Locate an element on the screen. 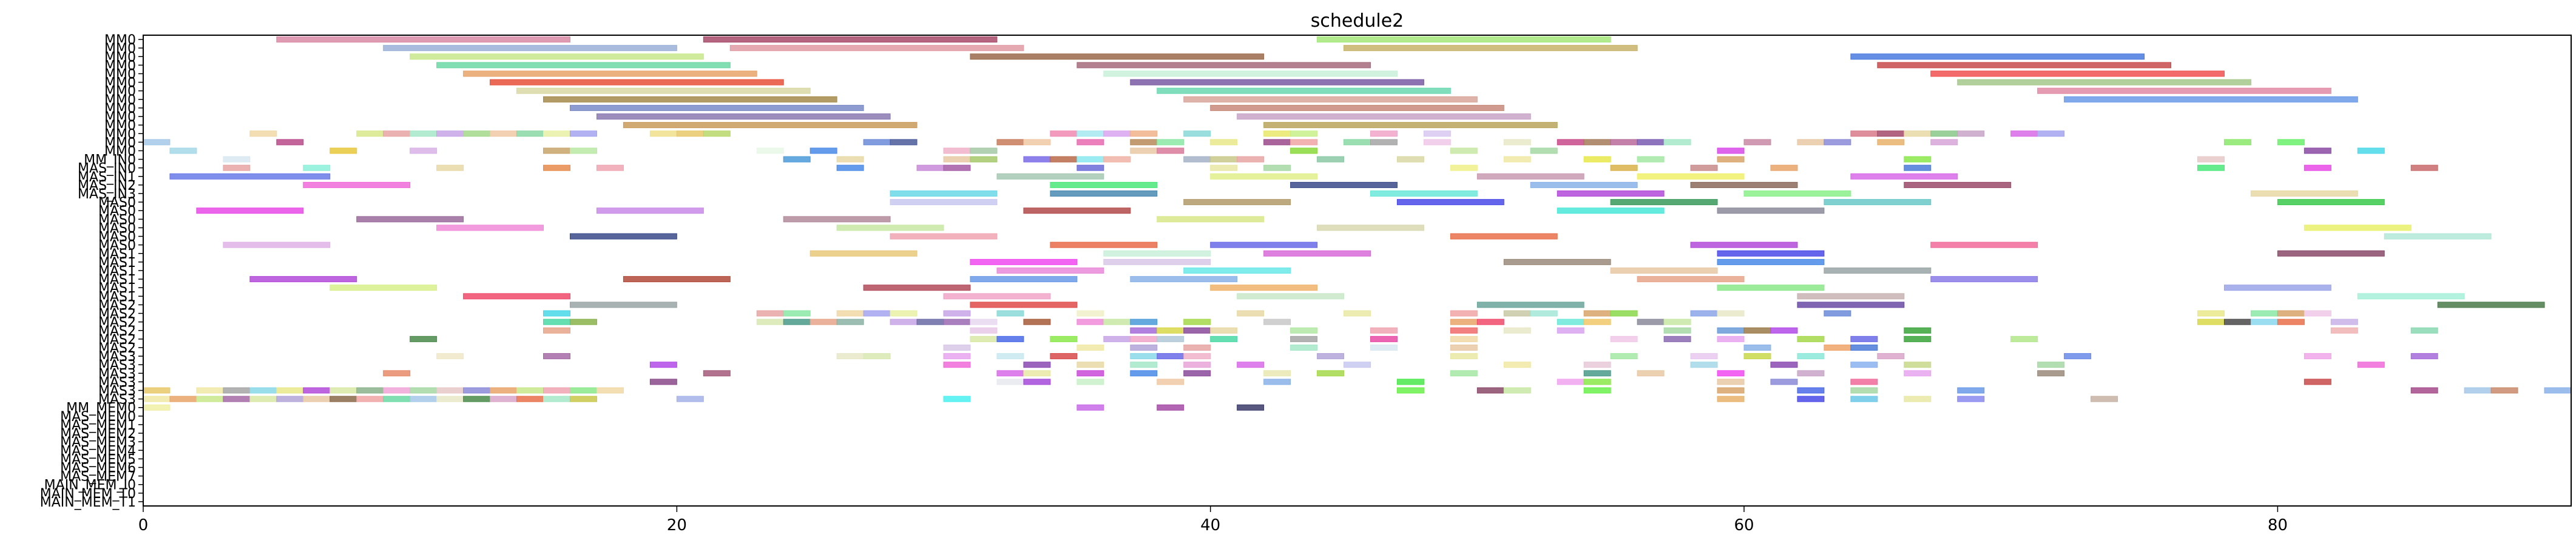 The image size is (2576, 546). y-tick-label: MAS_MEM0 is located at coordinates (98, 417).